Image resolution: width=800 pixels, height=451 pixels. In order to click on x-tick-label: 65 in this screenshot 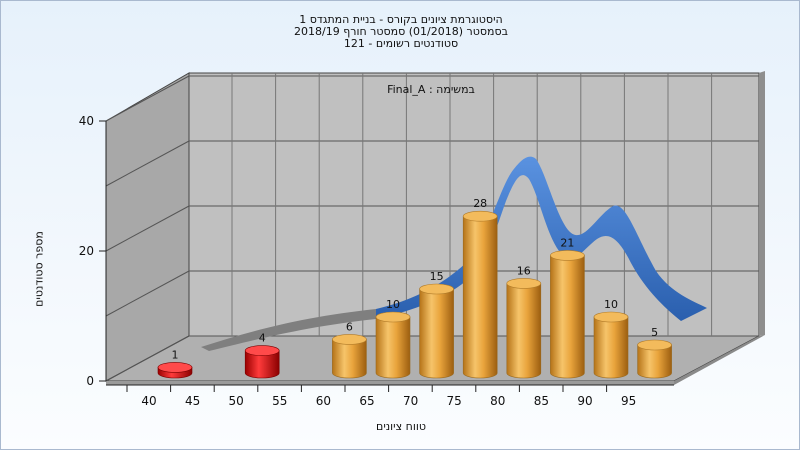, I will do `click(366, 401)`.